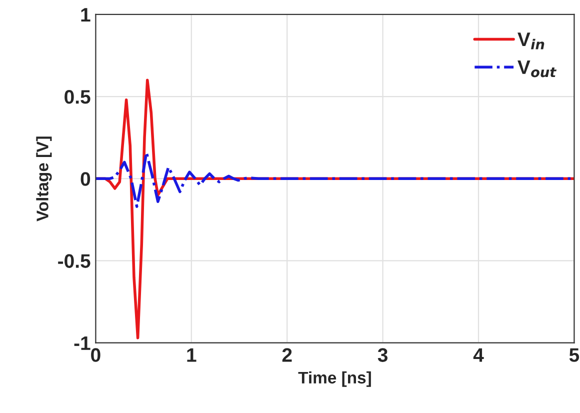 The width and height of the screenshot is (580, 413). Describe the element at coordinates (191, 355) in the screenshot. I see `x-tick-label: 1` at that location.